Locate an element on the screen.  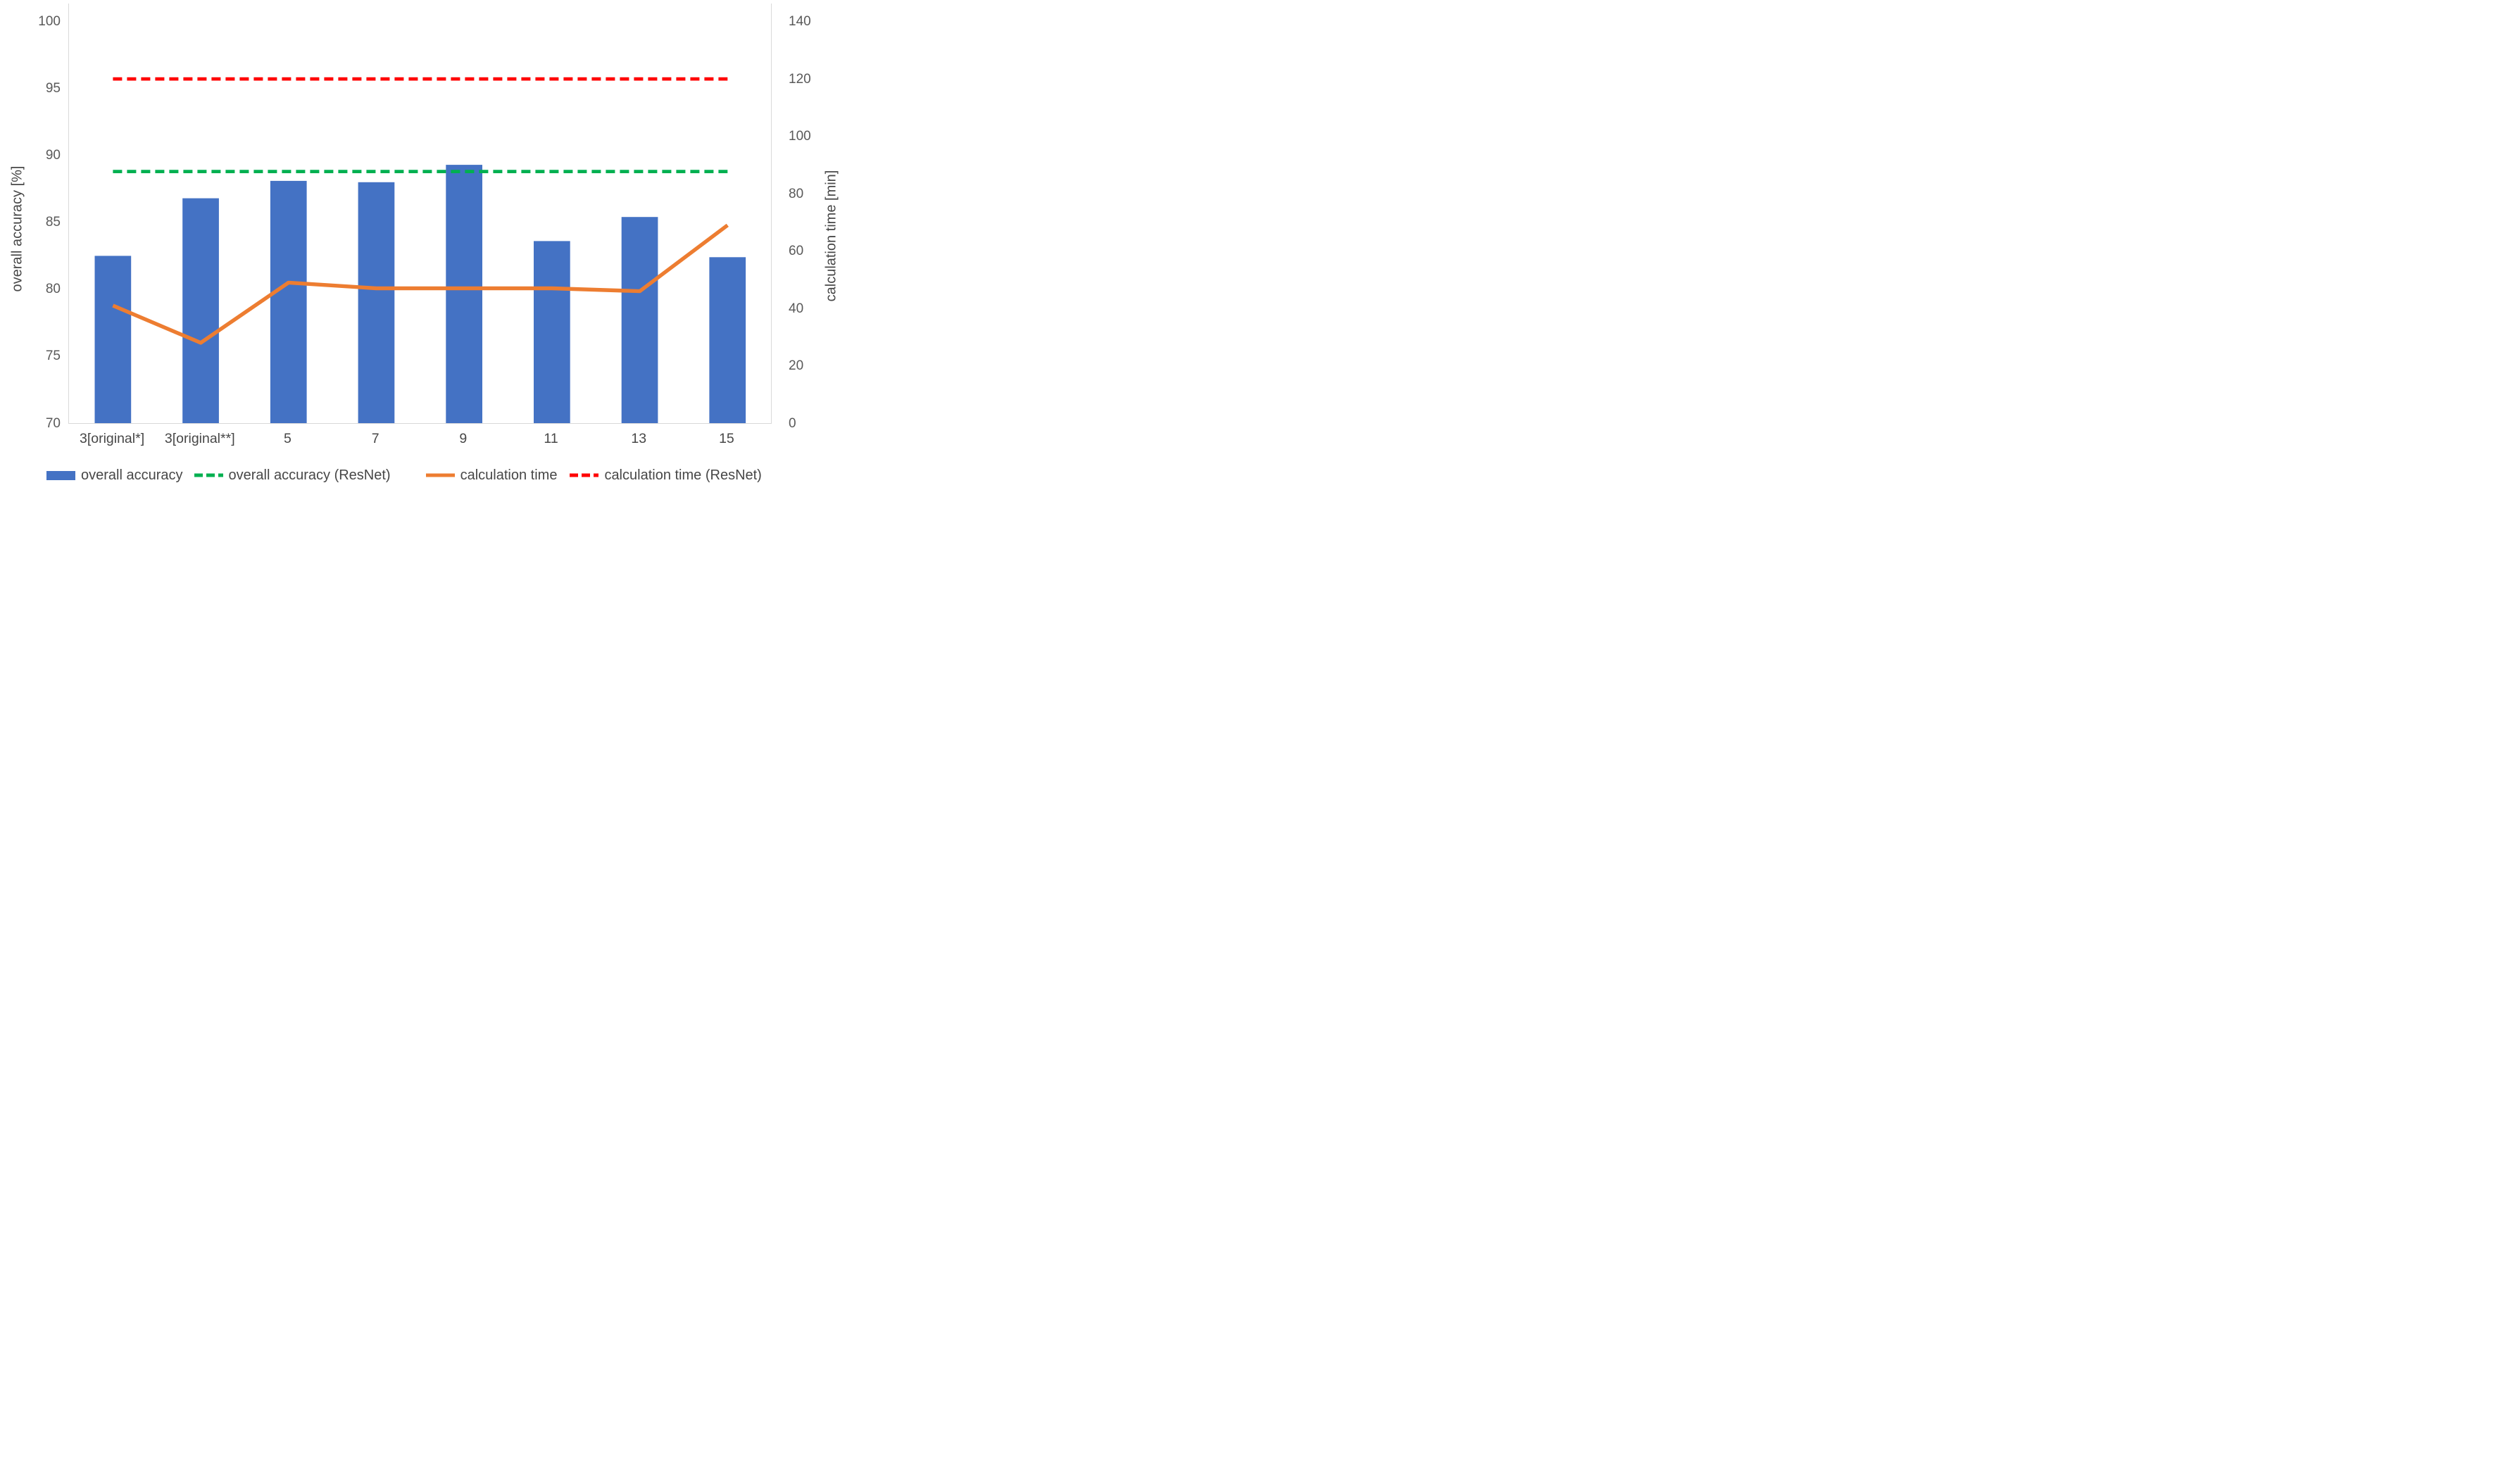
right-axis-title: calculation time [min] is located at coordinates (831, 236).